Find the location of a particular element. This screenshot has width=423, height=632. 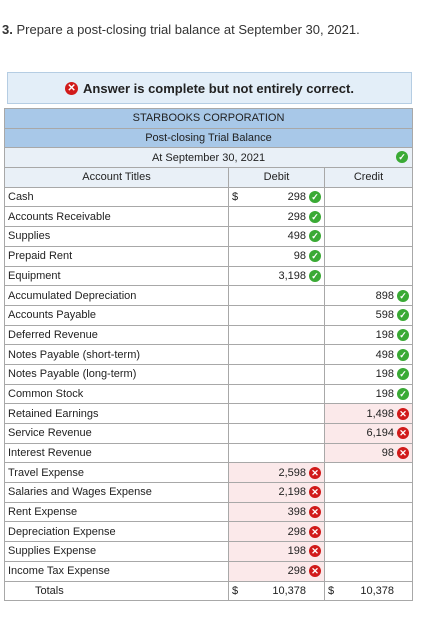

credit-input: 598 ✓ is located at coordinates (368, 315).